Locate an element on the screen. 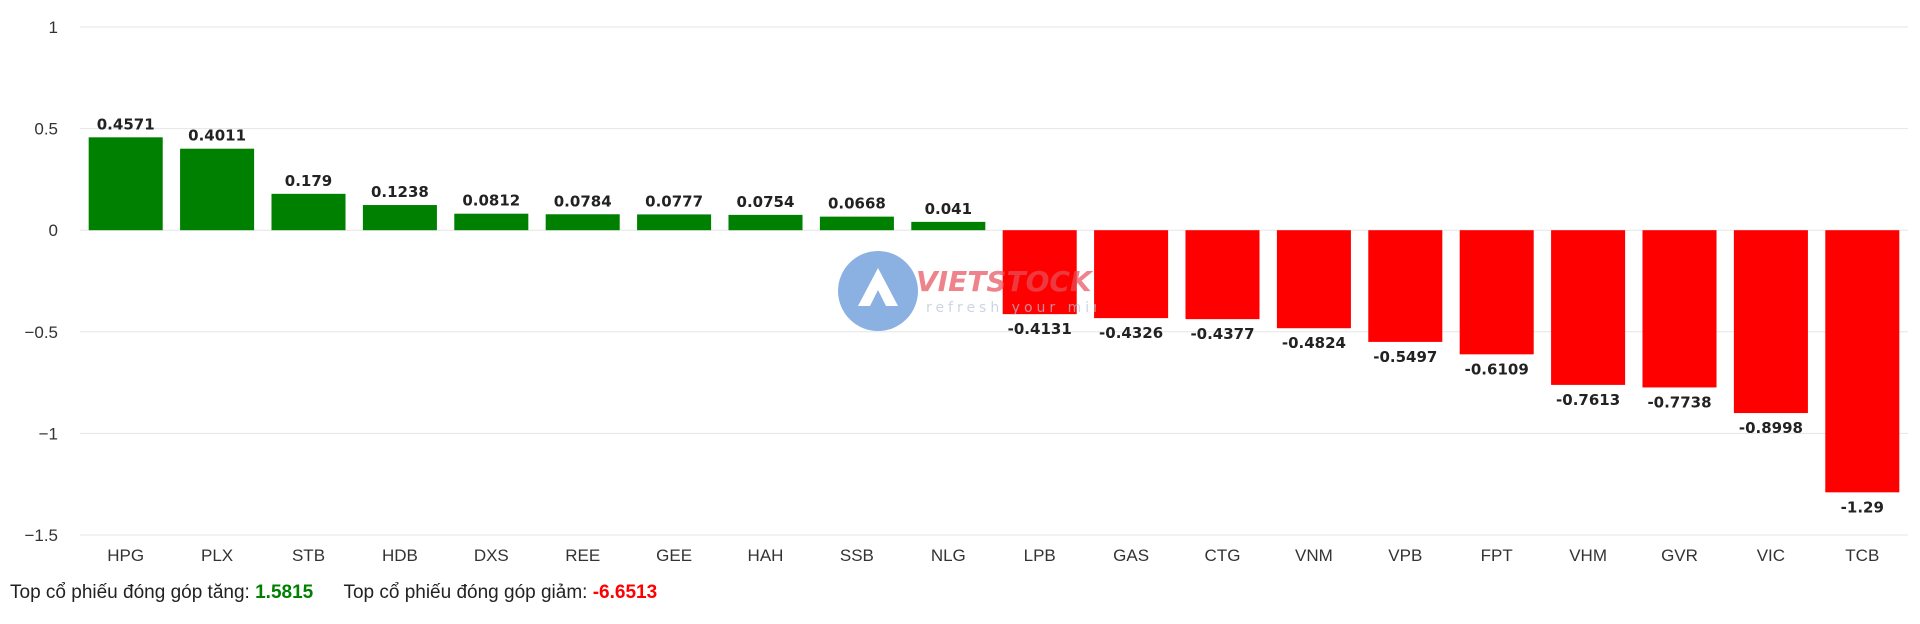 The height and width of the screenshot is (624, 1920). x-tick-label-vnm: VNM is located at coordinates (1314, 555).